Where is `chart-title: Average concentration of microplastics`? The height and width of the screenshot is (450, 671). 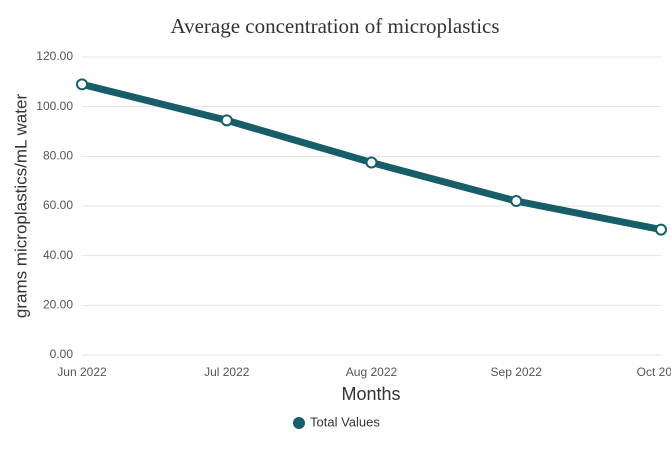 chart-title: Average concentration of microplastics is located at coordinates (334, 26).